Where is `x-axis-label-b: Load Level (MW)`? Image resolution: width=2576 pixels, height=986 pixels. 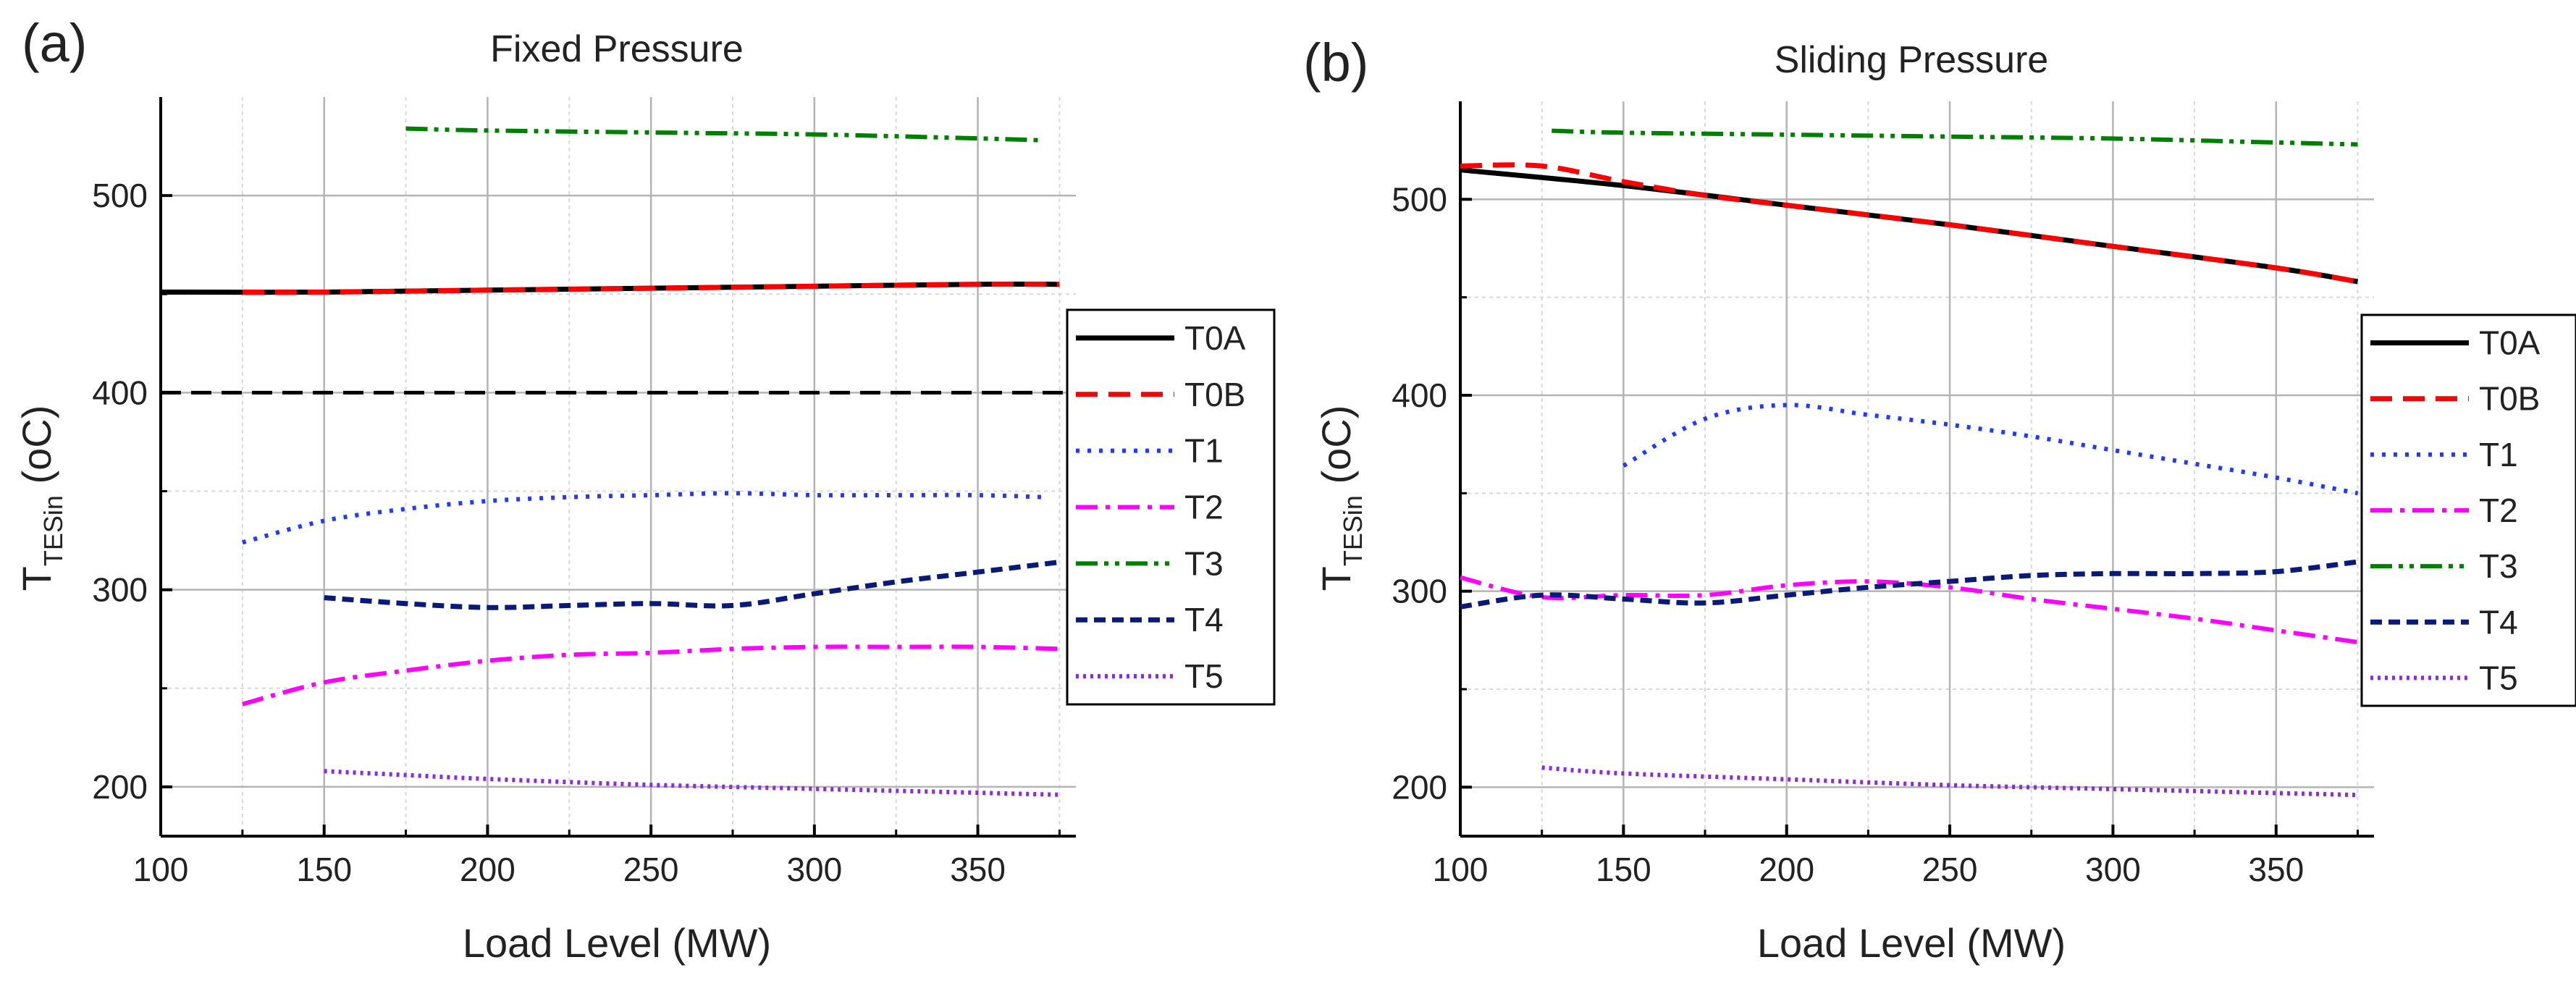
x-axis-label-b: Load Level (MW) is located at coordinates (1911, 943).